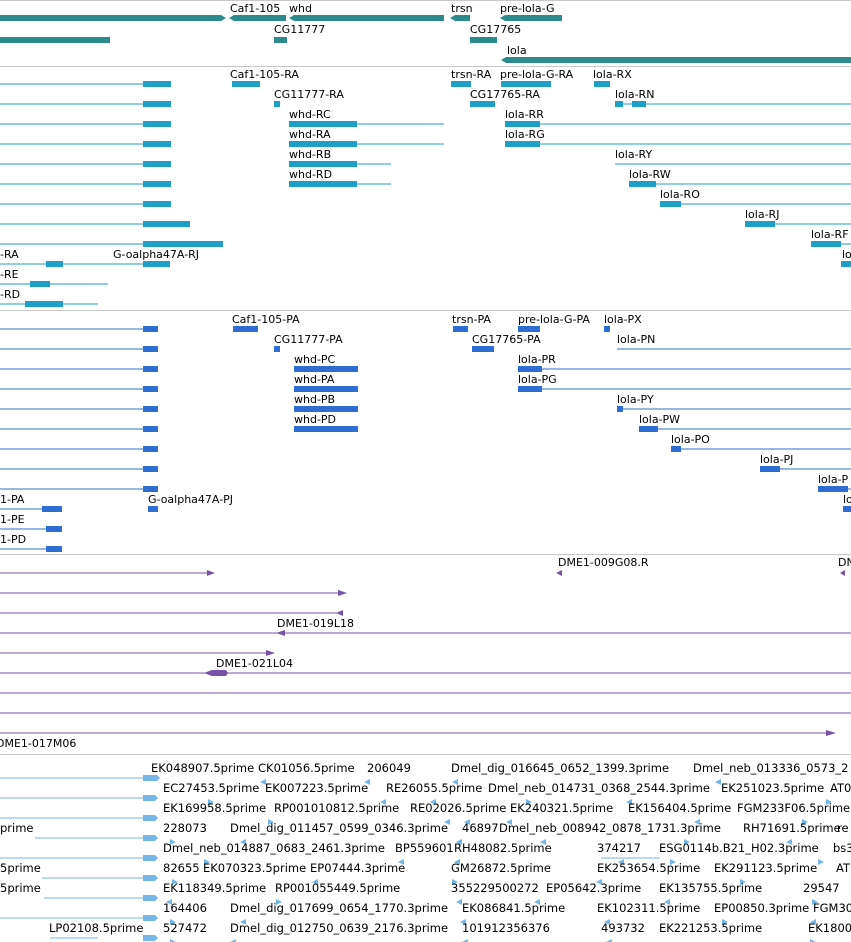 The image size is (851, 942). I want to click on est-label: ESG0114b.B21_H02.3prime, so click(739, 848).